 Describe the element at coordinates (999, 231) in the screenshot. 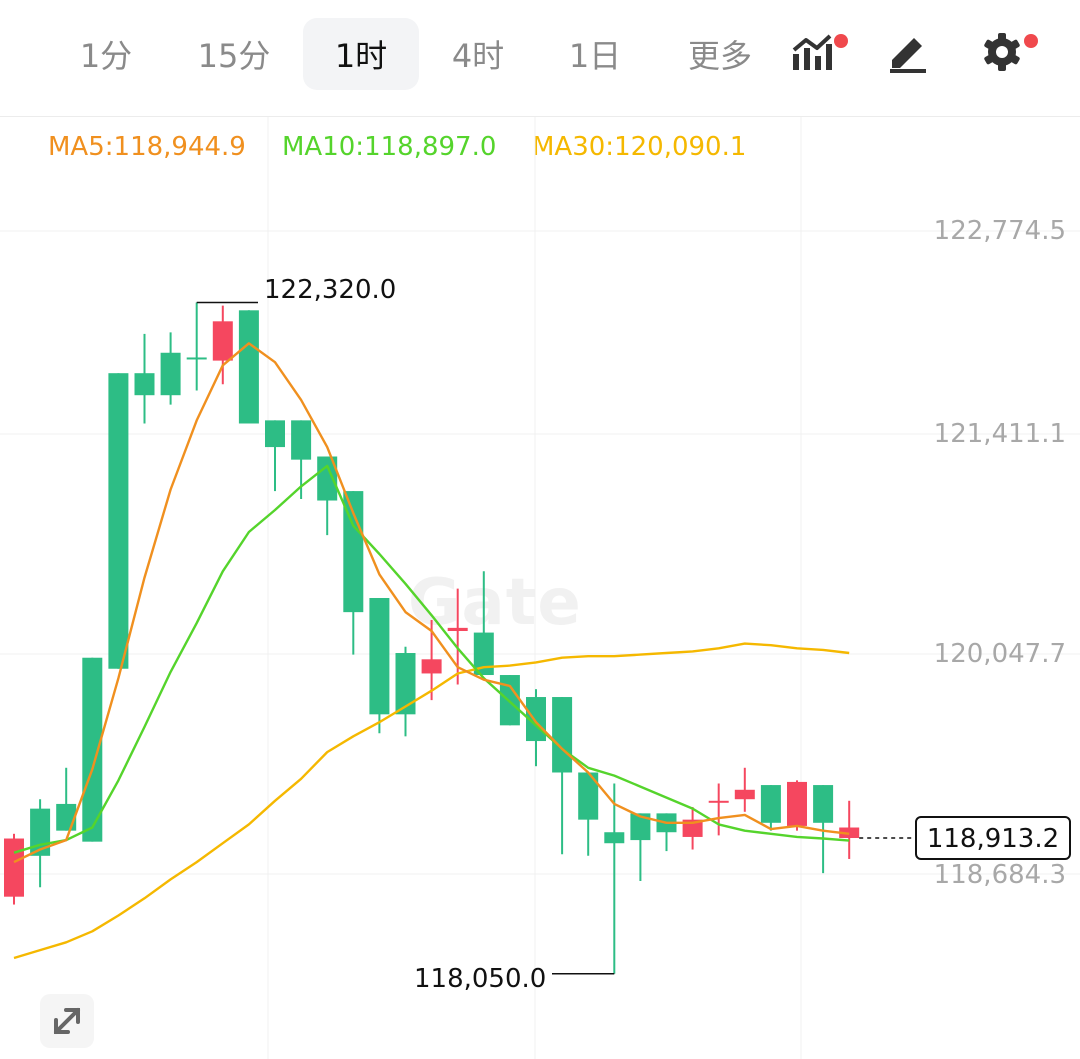

I see `y-axis-label: 122,774.5` at that location.